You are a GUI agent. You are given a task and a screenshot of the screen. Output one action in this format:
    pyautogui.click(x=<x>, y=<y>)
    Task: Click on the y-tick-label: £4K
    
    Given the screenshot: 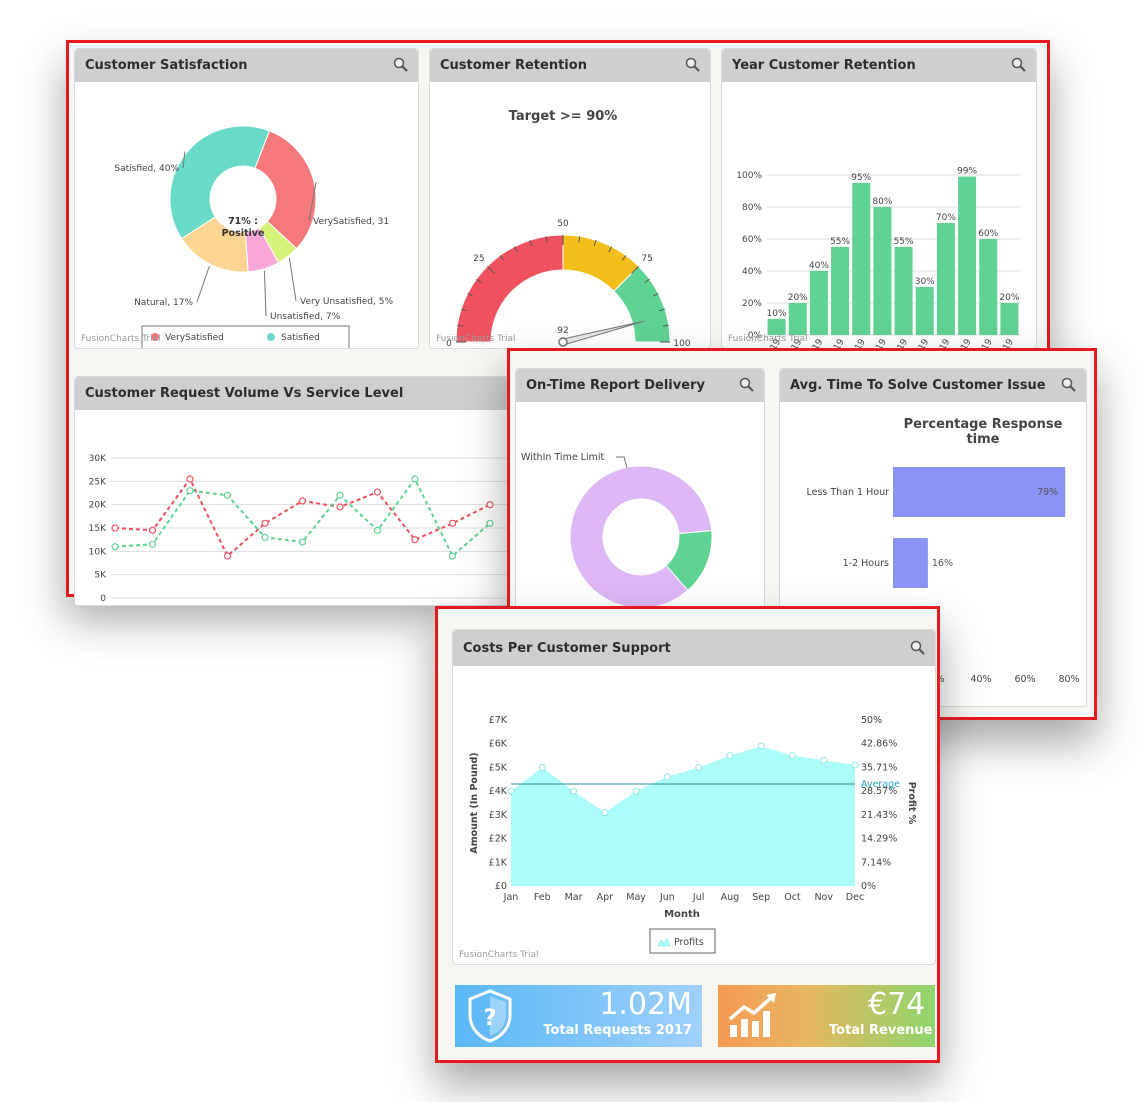 What is the action you would take?
    pyautogui.click(x=498, y=791)
    